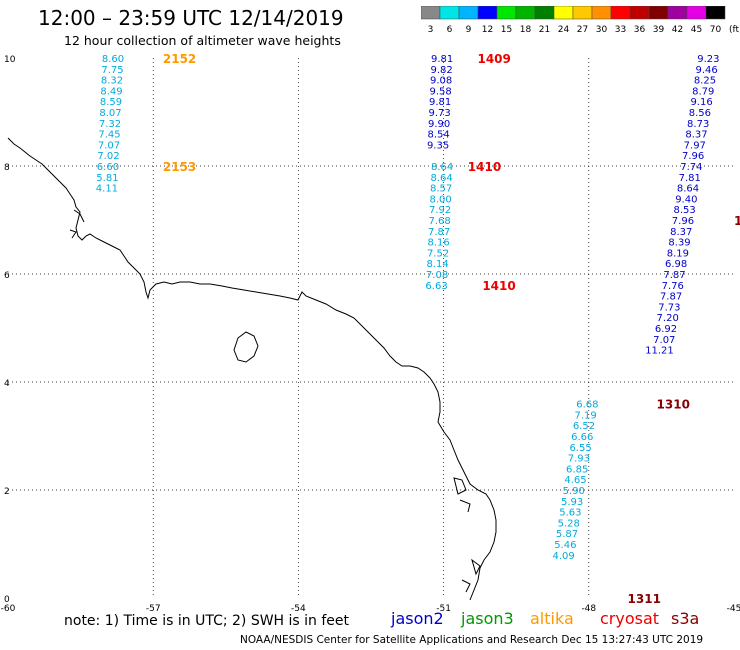 Image resolution: width=740 pixels, height=650 pixels. Describe the element at coordinates (684, 210) in the screenshot. I see `wave-height-value: 8.53` at that location.